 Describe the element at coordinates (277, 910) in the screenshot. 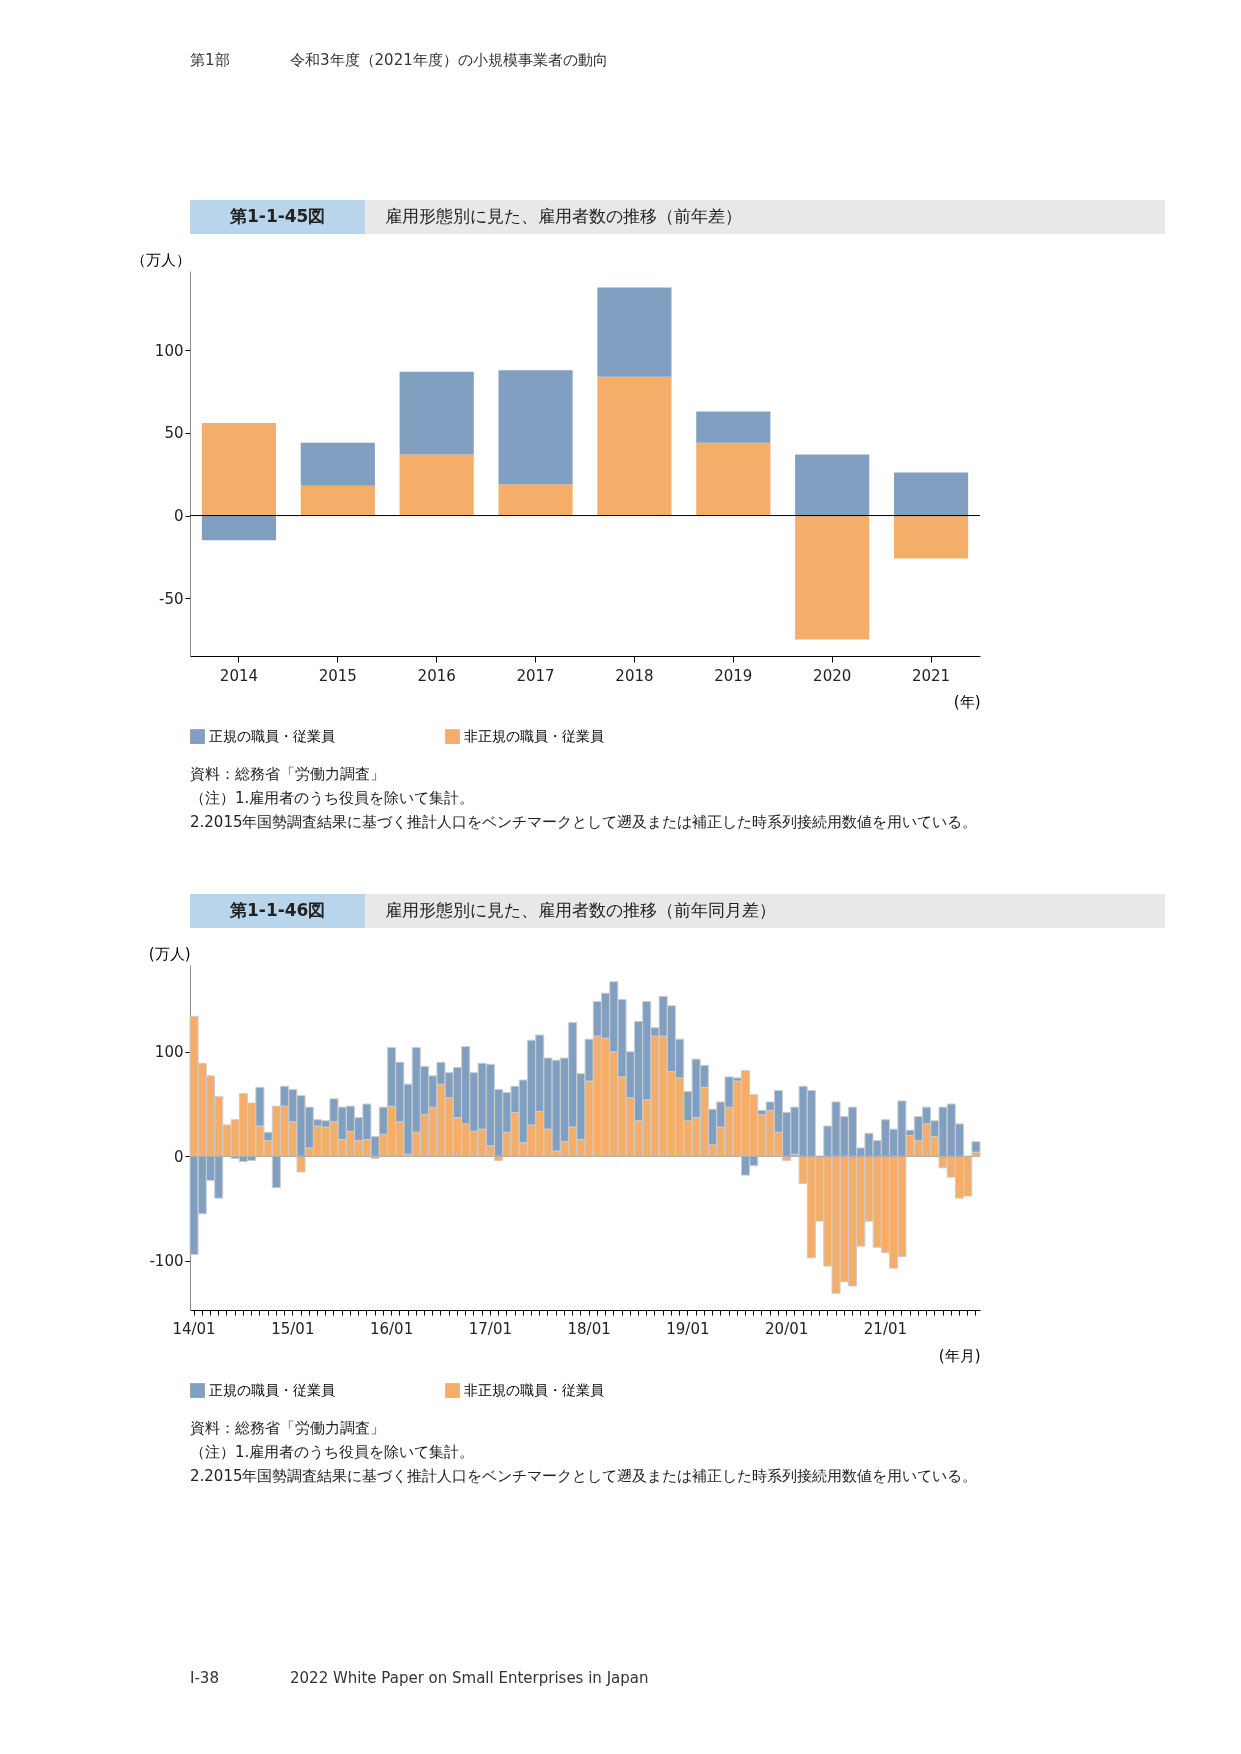

I see `chart-title: 第1-1-46図` at that location.